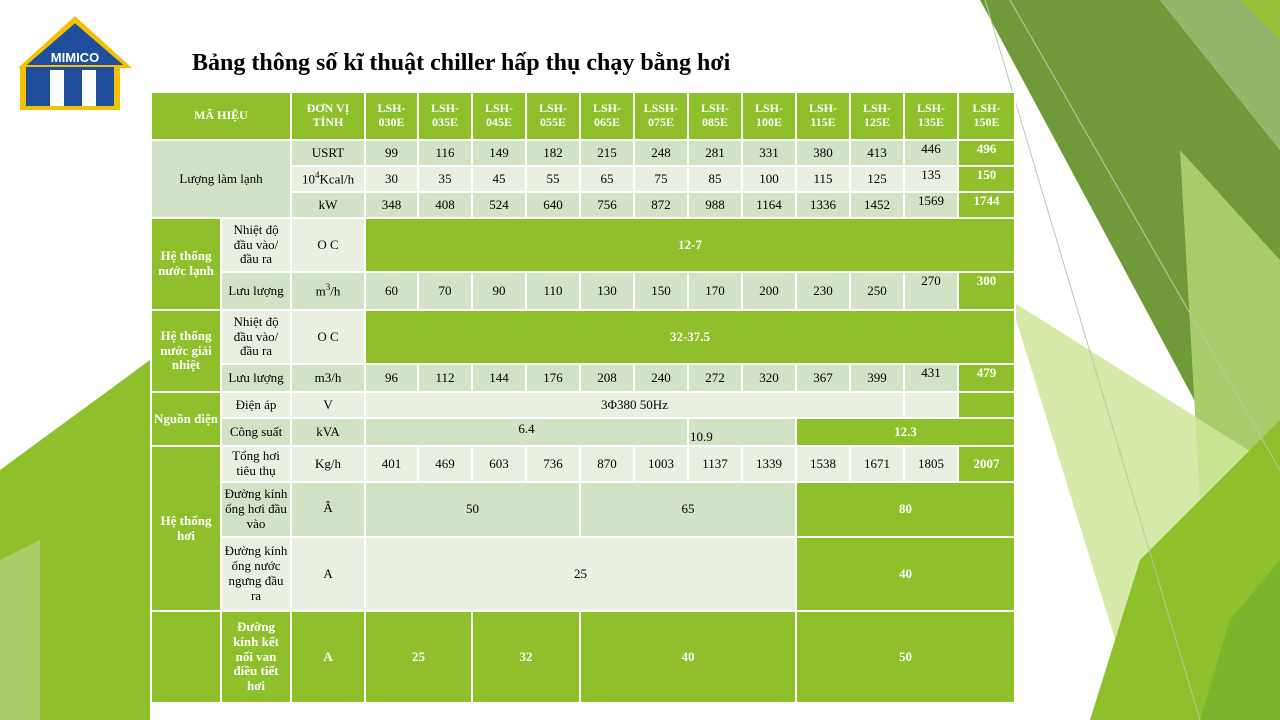 Image resolution: width=1280 pixels, height=720 pixels. What do you see at coordinates (499, 464) in the screenshot?
I see `value-cell: 603` at bounding box center [499, 464].